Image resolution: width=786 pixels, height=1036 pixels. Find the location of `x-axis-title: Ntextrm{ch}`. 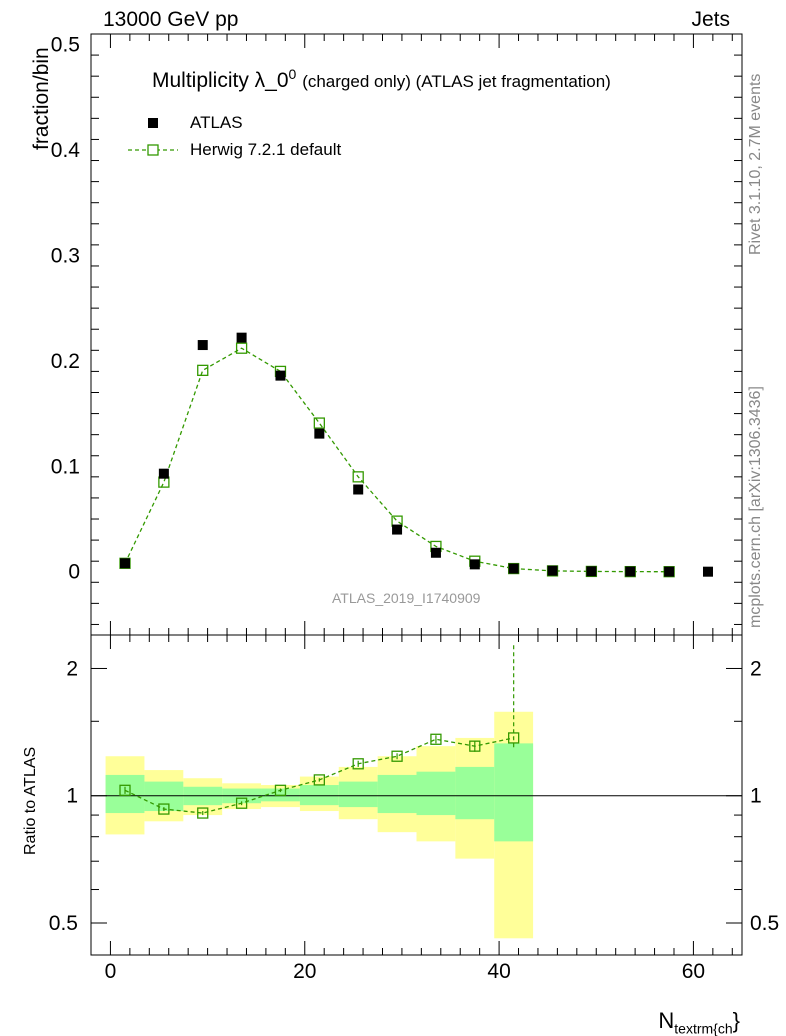

x-axis-title: Ntextrm{ch} is located at coordinates (699, 1022).